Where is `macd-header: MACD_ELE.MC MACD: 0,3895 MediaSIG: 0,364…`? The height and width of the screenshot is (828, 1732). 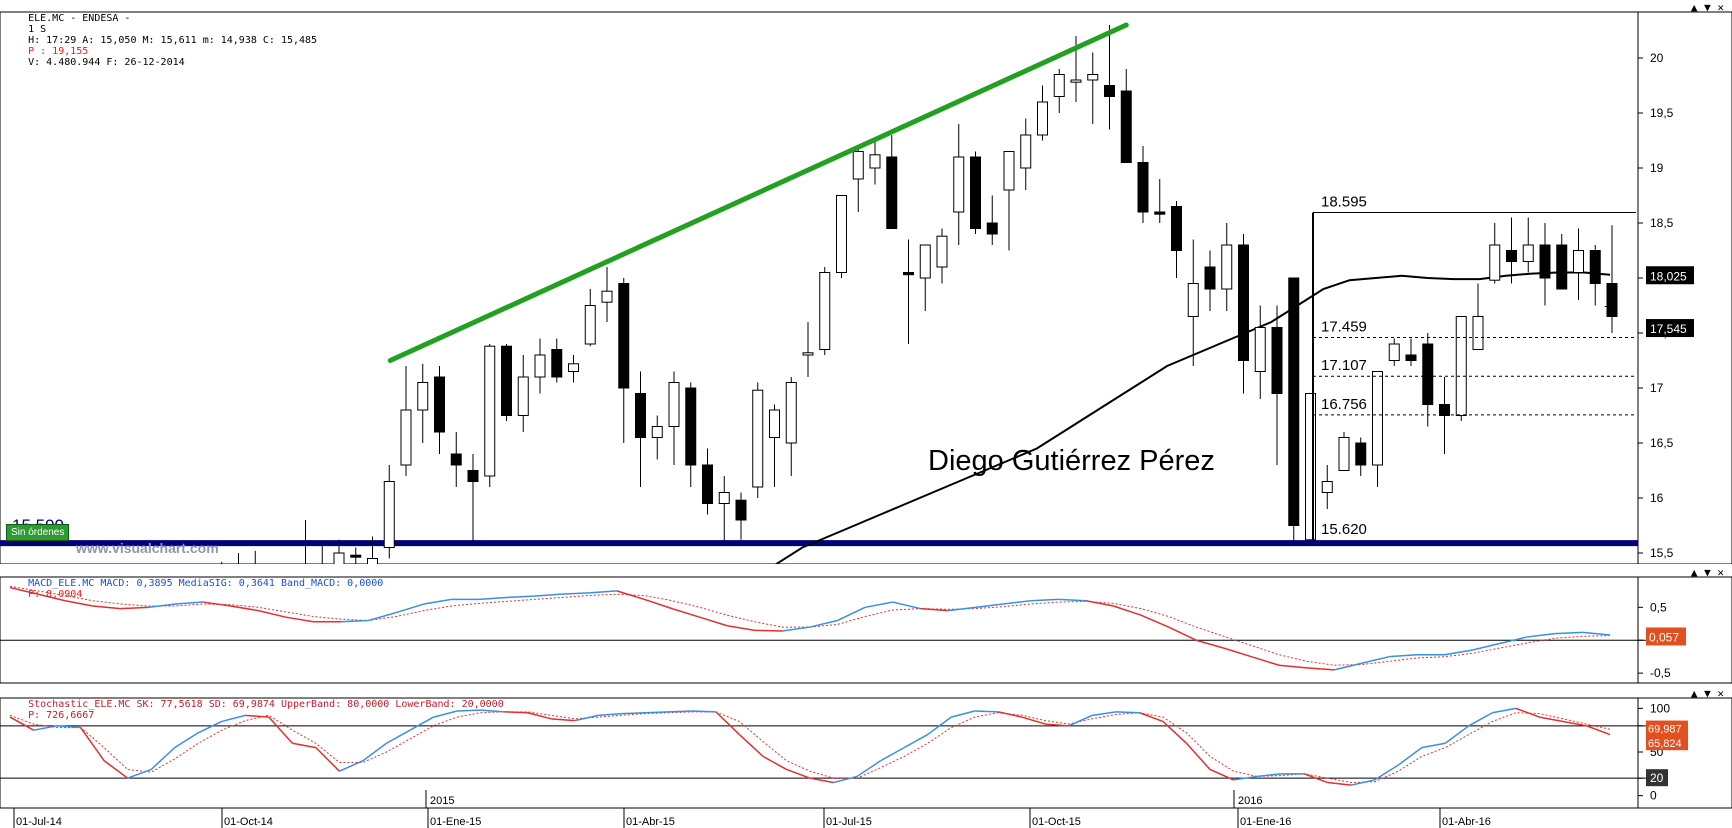
macd-header: MACD_ELE.MC MACD: 0,3895 MediaSIG: 0,364… is located at coordinates (193, 589).